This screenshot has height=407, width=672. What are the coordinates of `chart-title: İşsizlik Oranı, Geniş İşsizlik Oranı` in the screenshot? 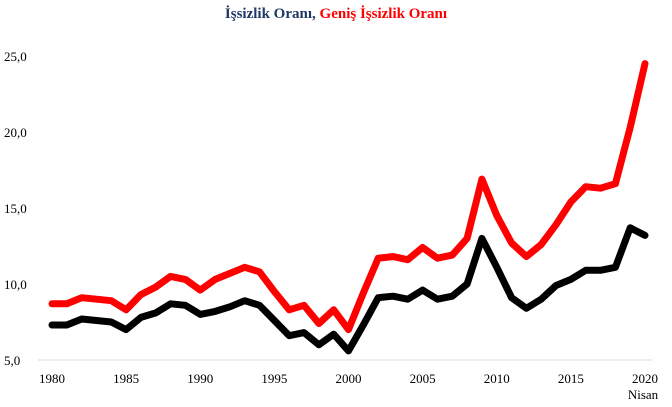 It's located at (336, 14).